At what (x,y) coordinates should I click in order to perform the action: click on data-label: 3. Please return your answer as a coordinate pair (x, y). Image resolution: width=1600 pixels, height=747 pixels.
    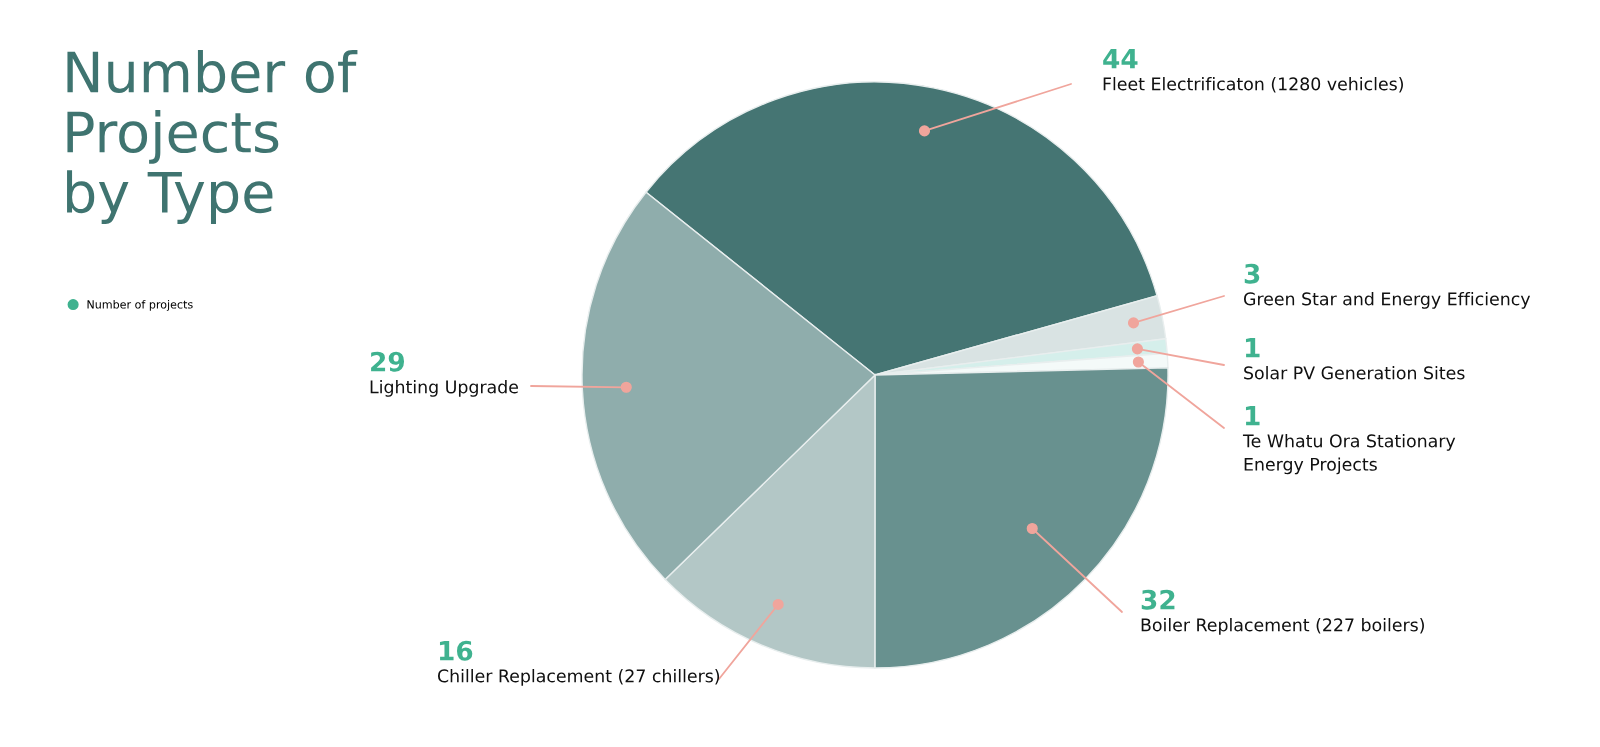
    Looking at the image, I should click on (1252, 273).